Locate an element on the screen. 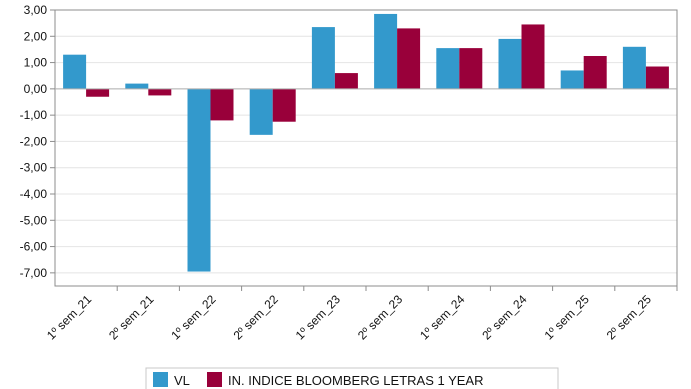 The width and height of the screenshot is (691, 389). y-tick-label: 0,00 is located at coordinates (36, 89).